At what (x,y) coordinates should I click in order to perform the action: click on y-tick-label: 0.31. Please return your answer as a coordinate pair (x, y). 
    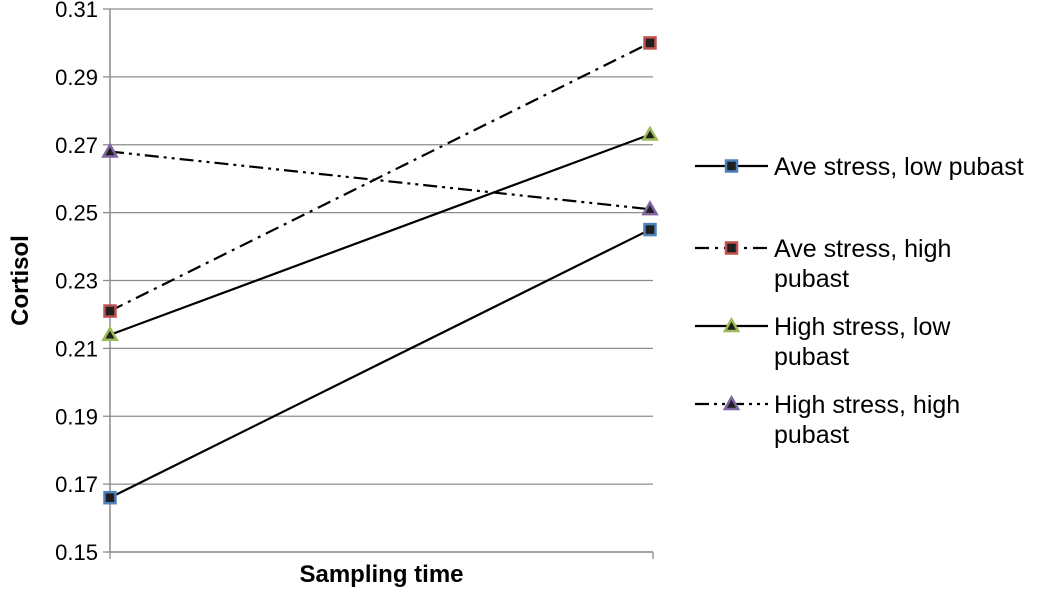
    Looking at the image, I should click on (76, 11).